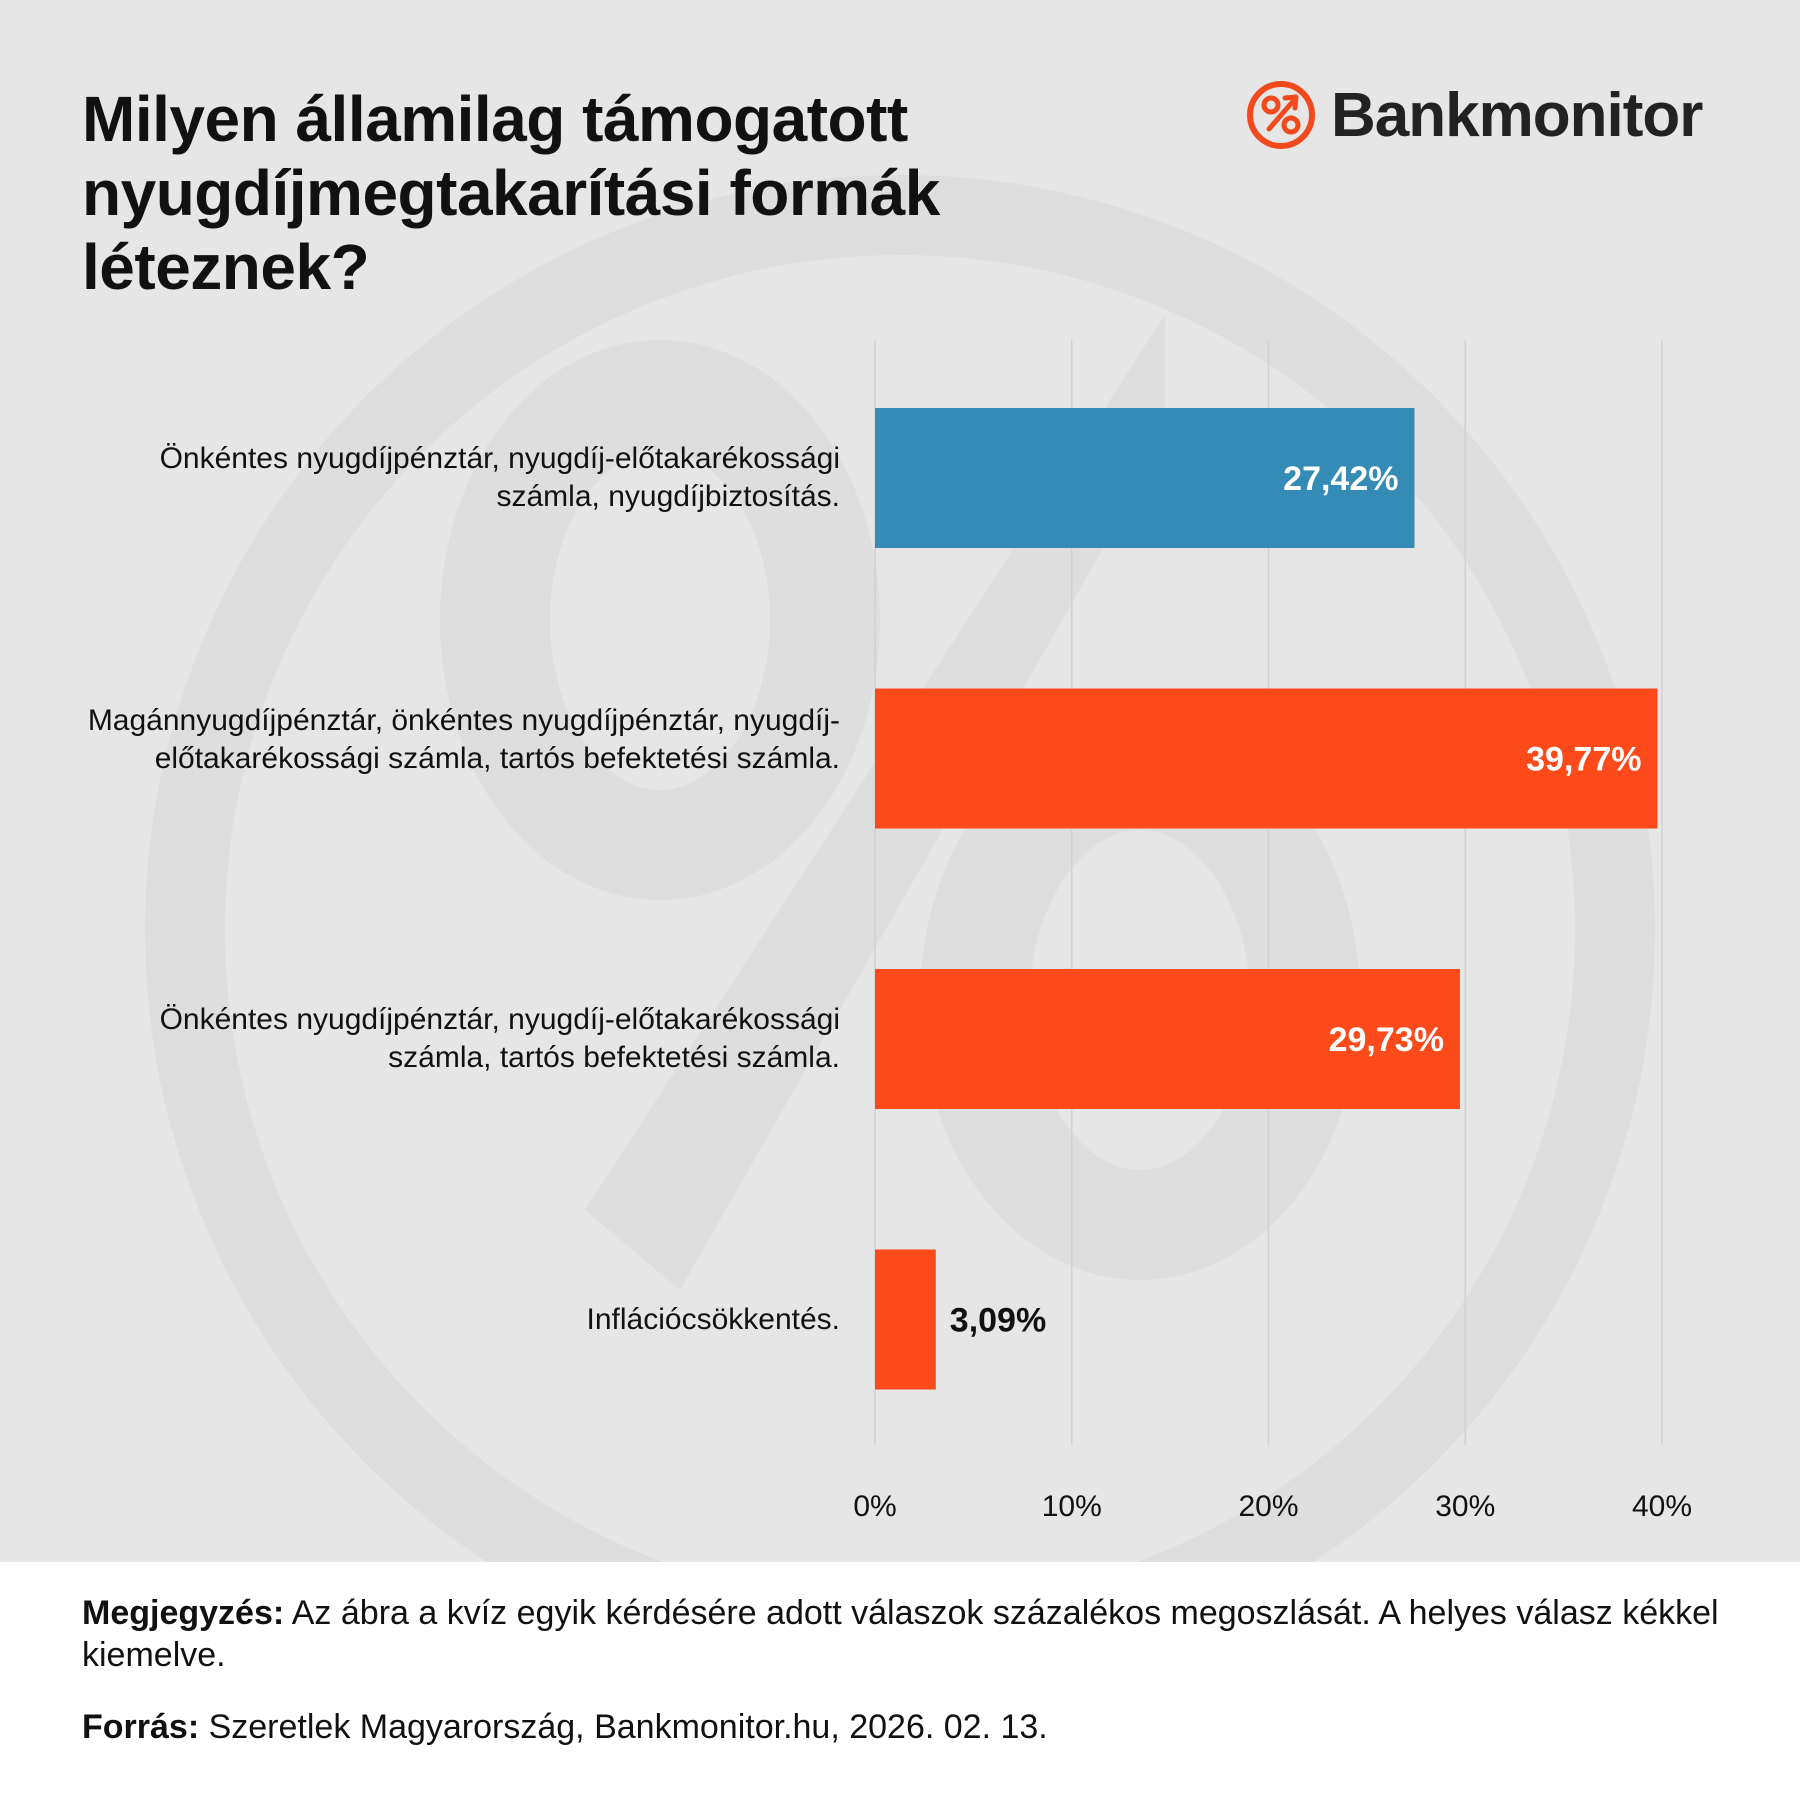 The image size is (1800, 1800). What do you see at coordinates (998, 1321) in the screenshot?
I see `bar-value-label: 3,09%` at bounding box center [998, 1321].